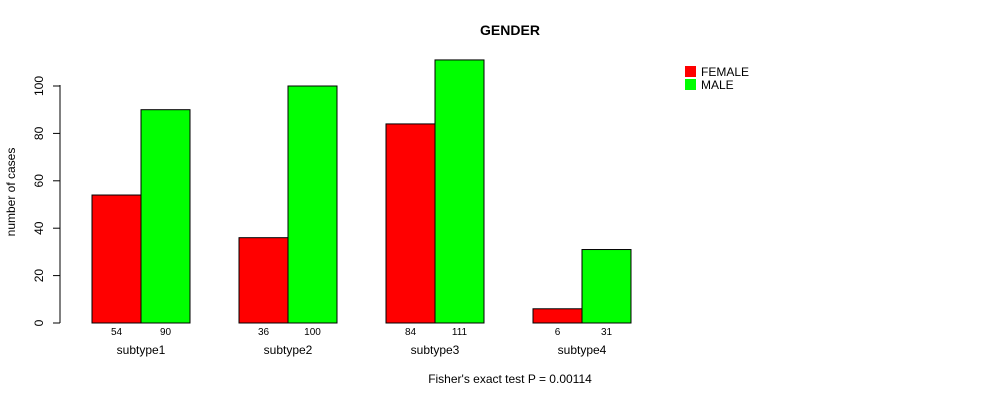  I want to click on bar-subtype2-male, so click(312, 204).